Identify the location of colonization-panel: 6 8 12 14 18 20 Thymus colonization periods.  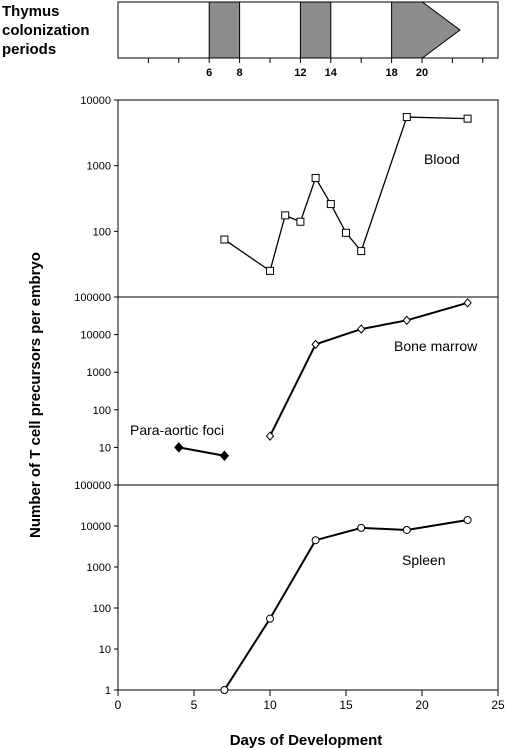
(250, 40).